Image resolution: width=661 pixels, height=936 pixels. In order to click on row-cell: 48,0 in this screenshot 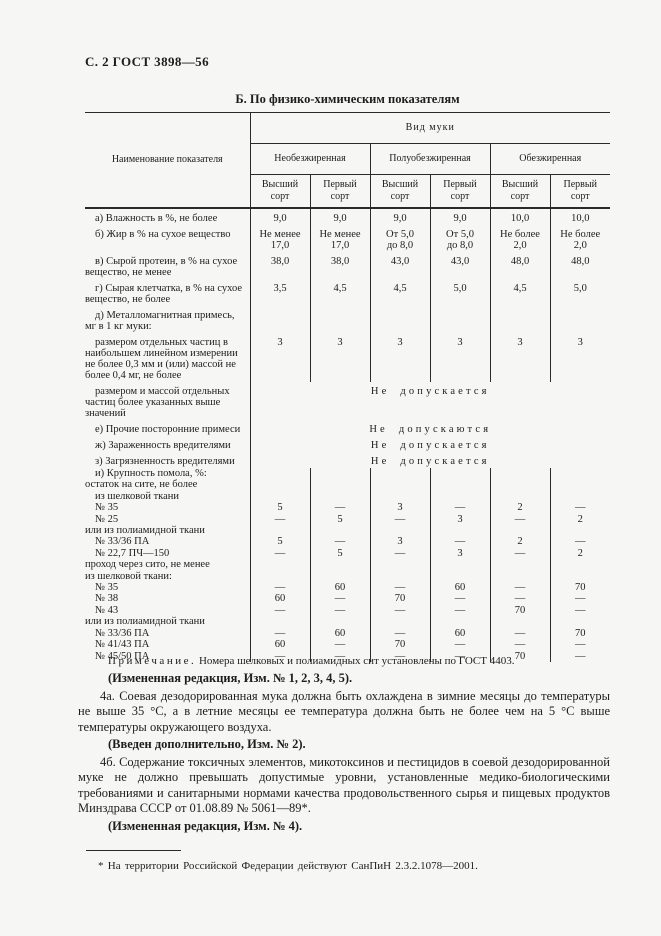, I will do `click(579, 265)`.